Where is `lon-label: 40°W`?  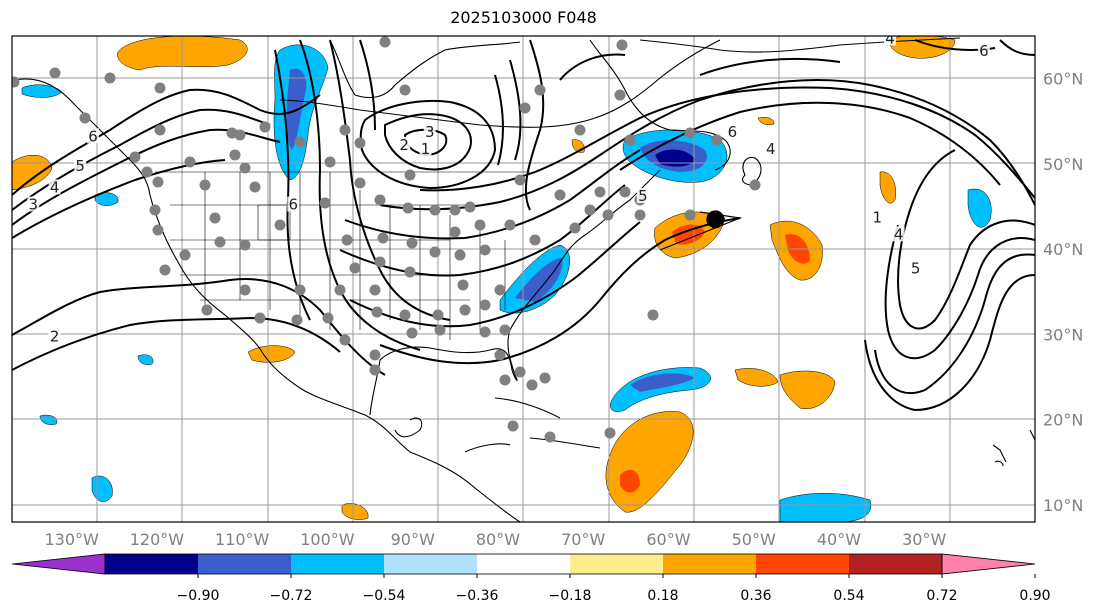 lon-label: 40°W is located at coordinates (839, 539).